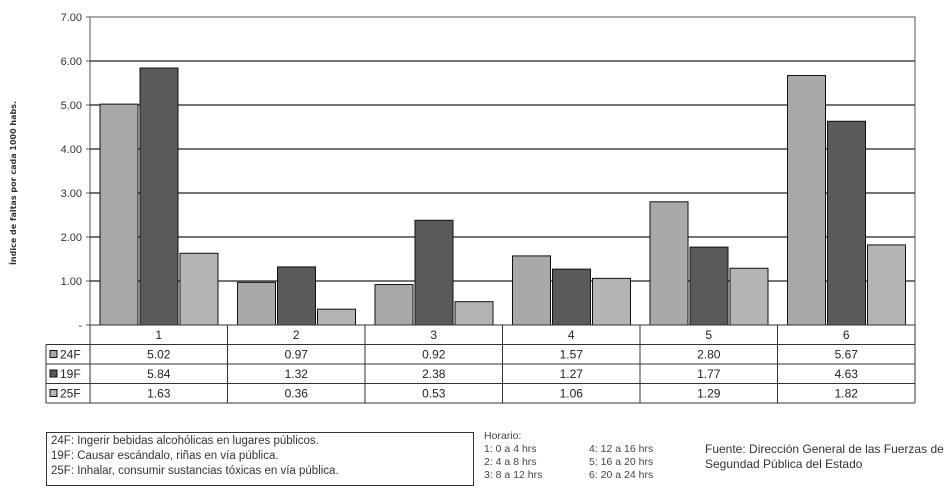 The image size is (949, 489). I want to click on horario-item: 4: 12 a 16 hrs, so click(621, 449).